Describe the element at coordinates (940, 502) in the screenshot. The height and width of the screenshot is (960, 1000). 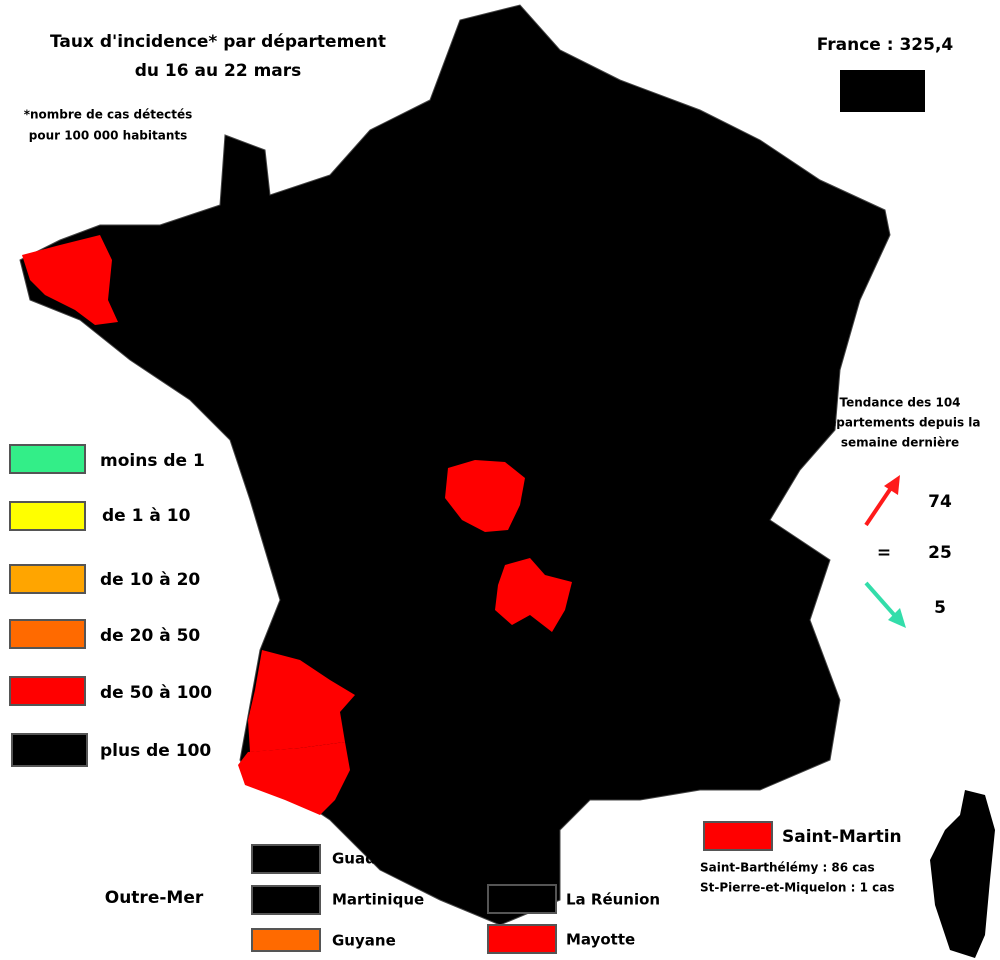
I see `trend-up: 74` at that location.